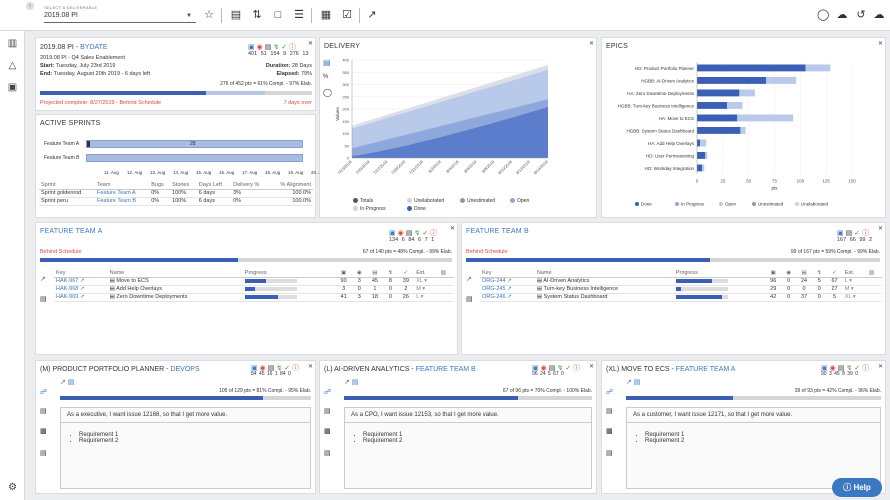  What do you see at coordinates (497, 231) in the screenshot?
I see `team-b-title: FEATURE TEAM B` at bounding box center [497, 231].